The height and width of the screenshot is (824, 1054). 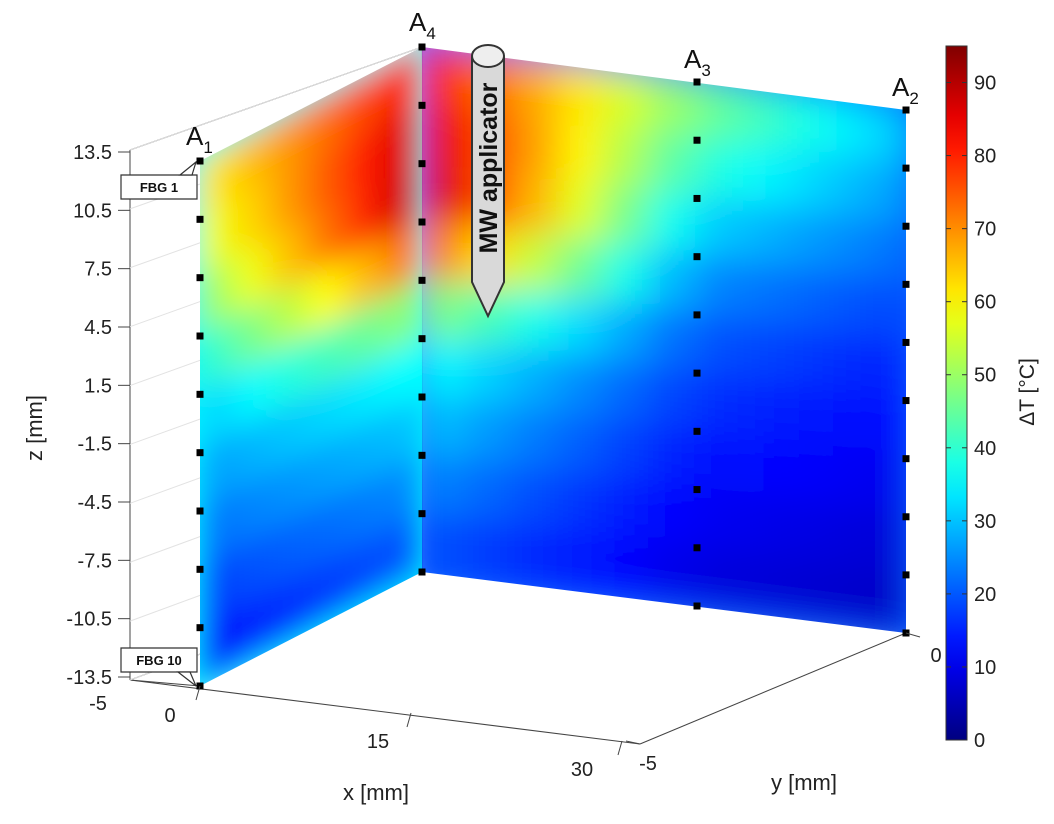 What do you see at coordinates (488, 56) in the screenshot?
I see `applicator-cap` at bounding box center [488, 56].